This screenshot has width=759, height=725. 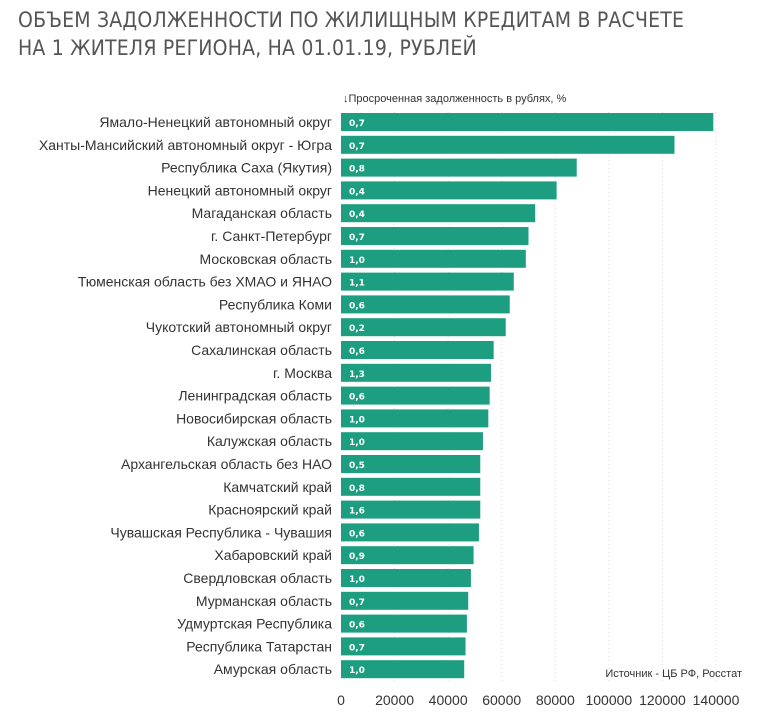 What do you see at coordinates (240, 190) in the screenshot?
I see `category-label: Ненецкий автономный округ` at bounding box center [240, 190].